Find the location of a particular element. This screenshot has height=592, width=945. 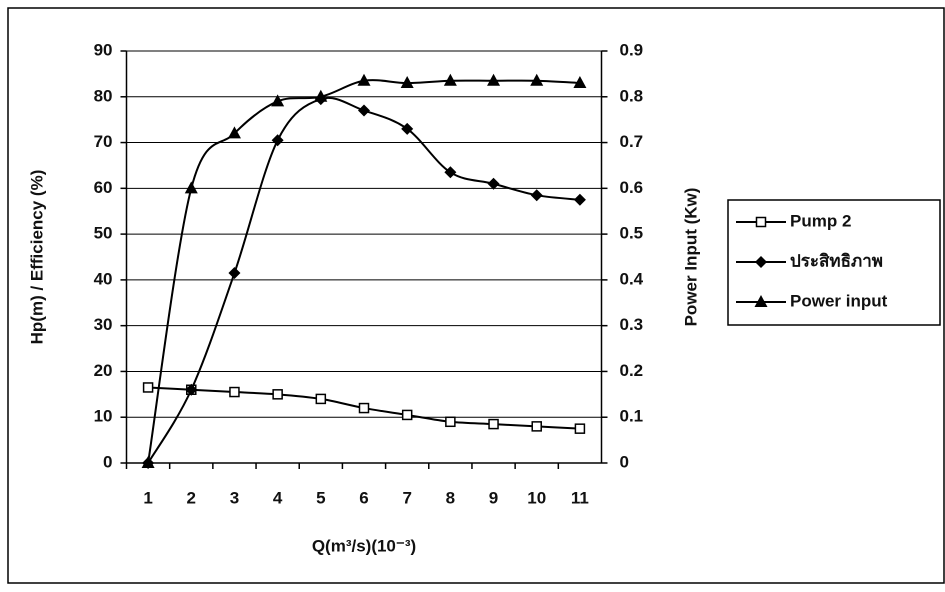

y2-tick-label: 0.4 is located at coordinates (632, 278).